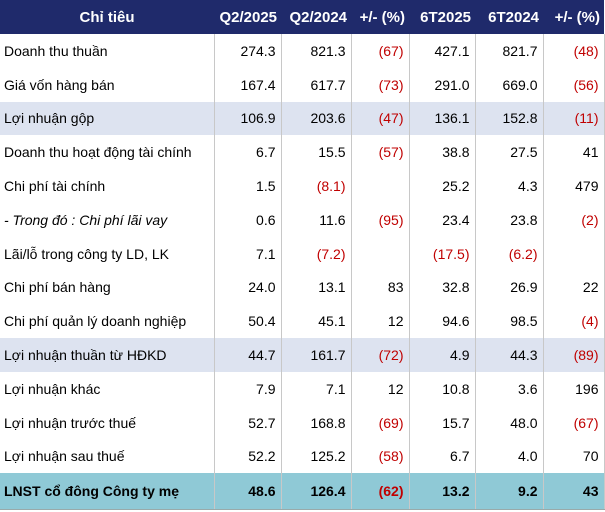 The width and height of the screenshot is (605, 512). What do you see at coordinates (107, 84) in the screenshot?
I see `row-label: Giá vốn hàng bán` at bounding box center [107, 84].